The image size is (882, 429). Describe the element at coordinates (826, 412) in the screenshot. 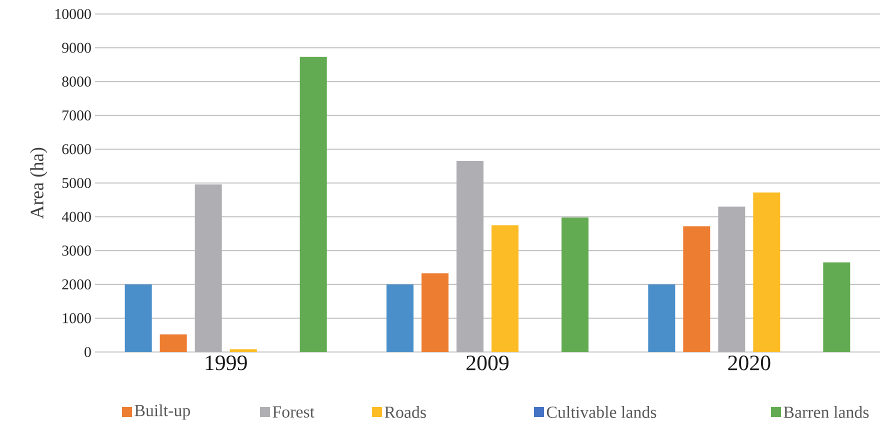

I see `legend-label: Barren lands` at that location.